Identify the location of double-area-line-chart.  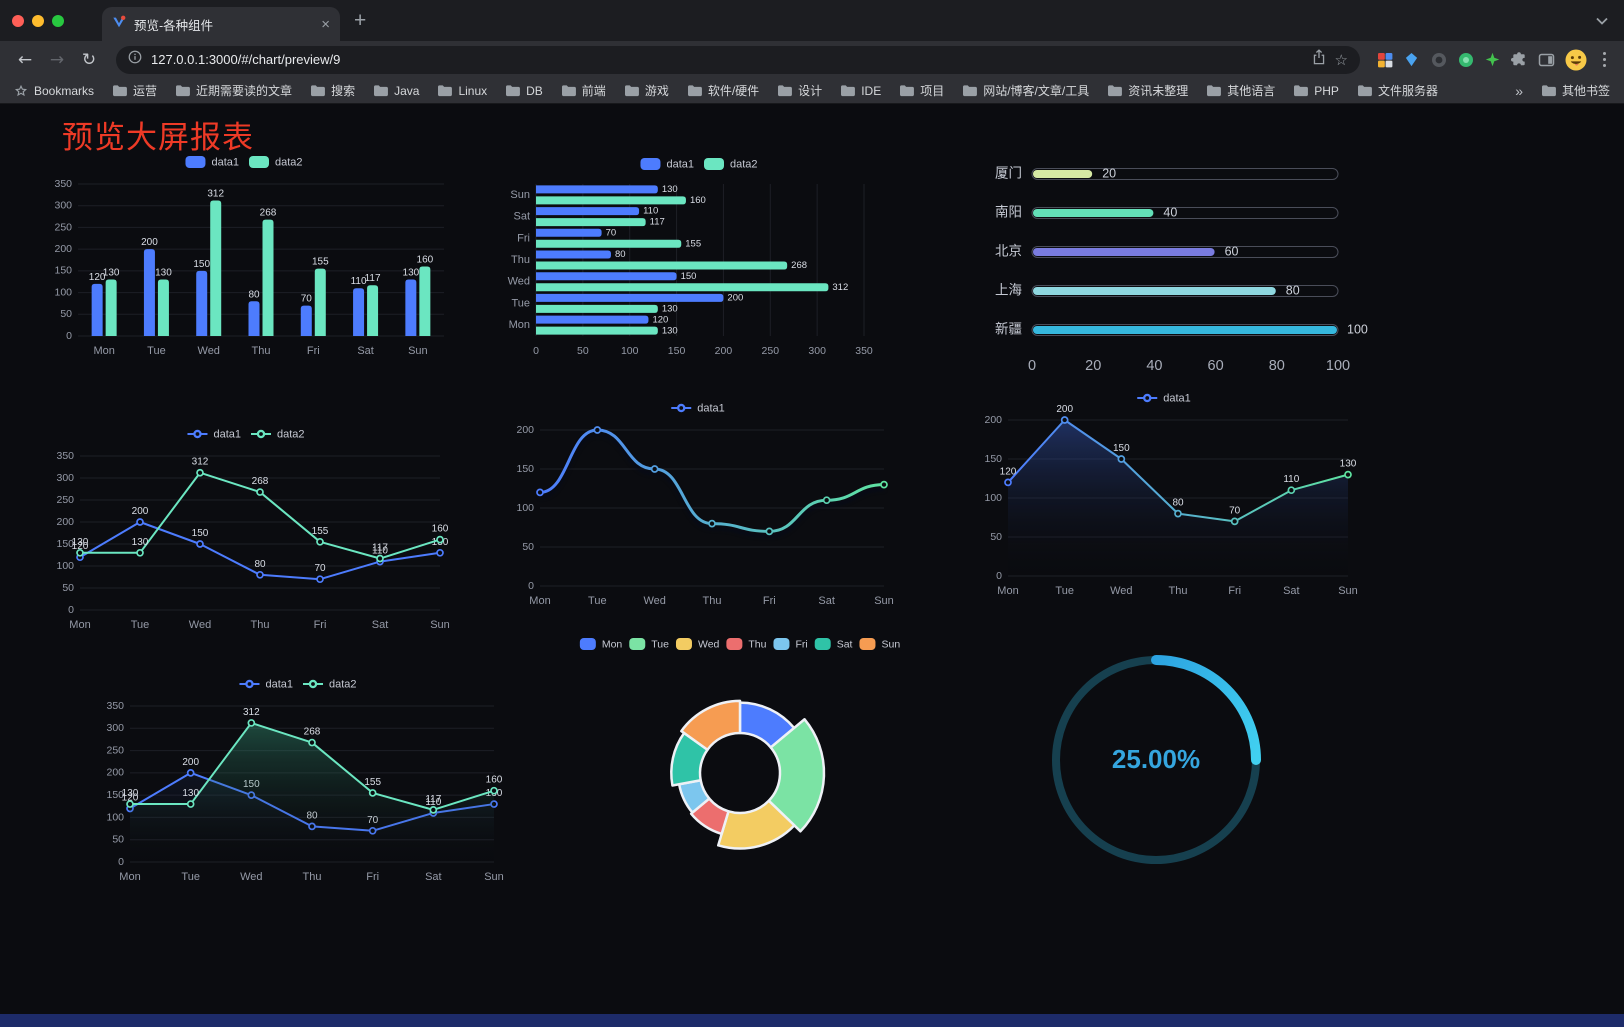
(298, 780).